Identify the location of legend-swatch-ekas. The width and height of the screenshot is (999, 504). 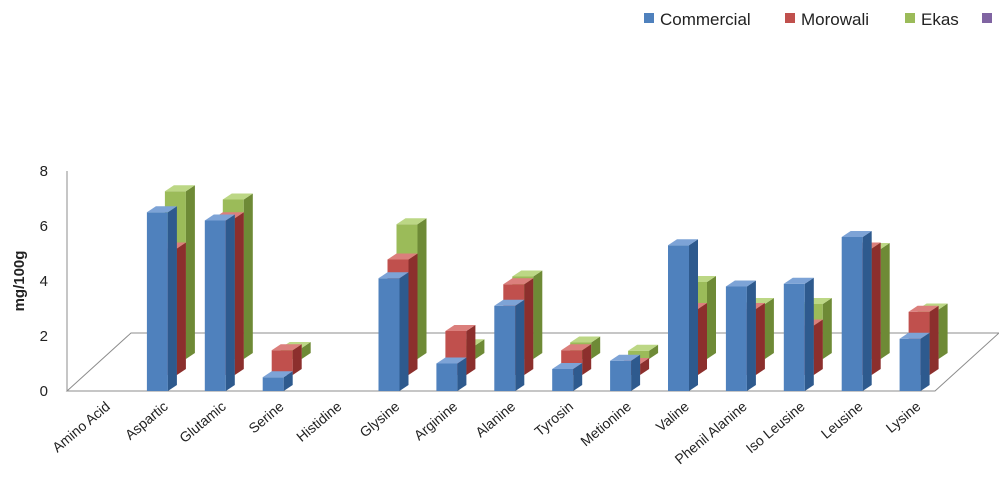
(910, 18).